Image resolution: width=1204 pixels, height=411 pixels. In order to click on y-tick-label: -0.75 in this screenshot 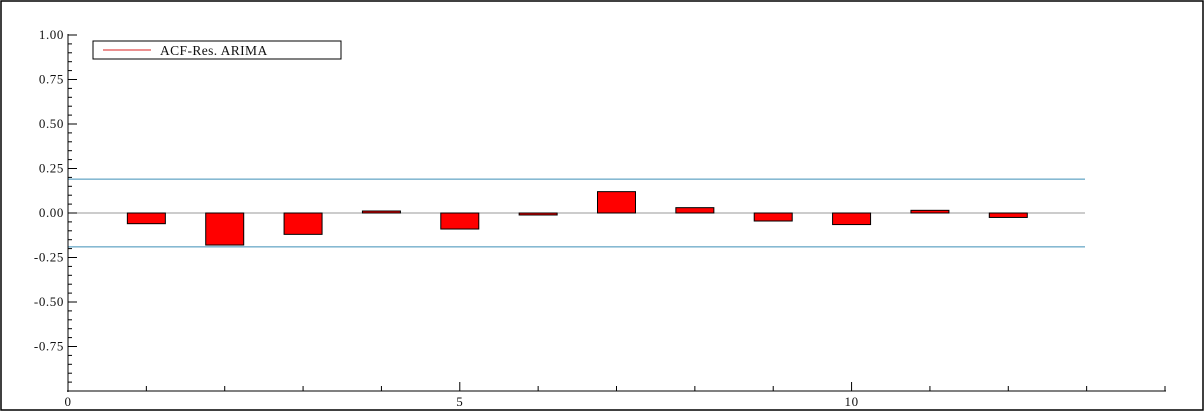, I will do `click(49, 346)`.